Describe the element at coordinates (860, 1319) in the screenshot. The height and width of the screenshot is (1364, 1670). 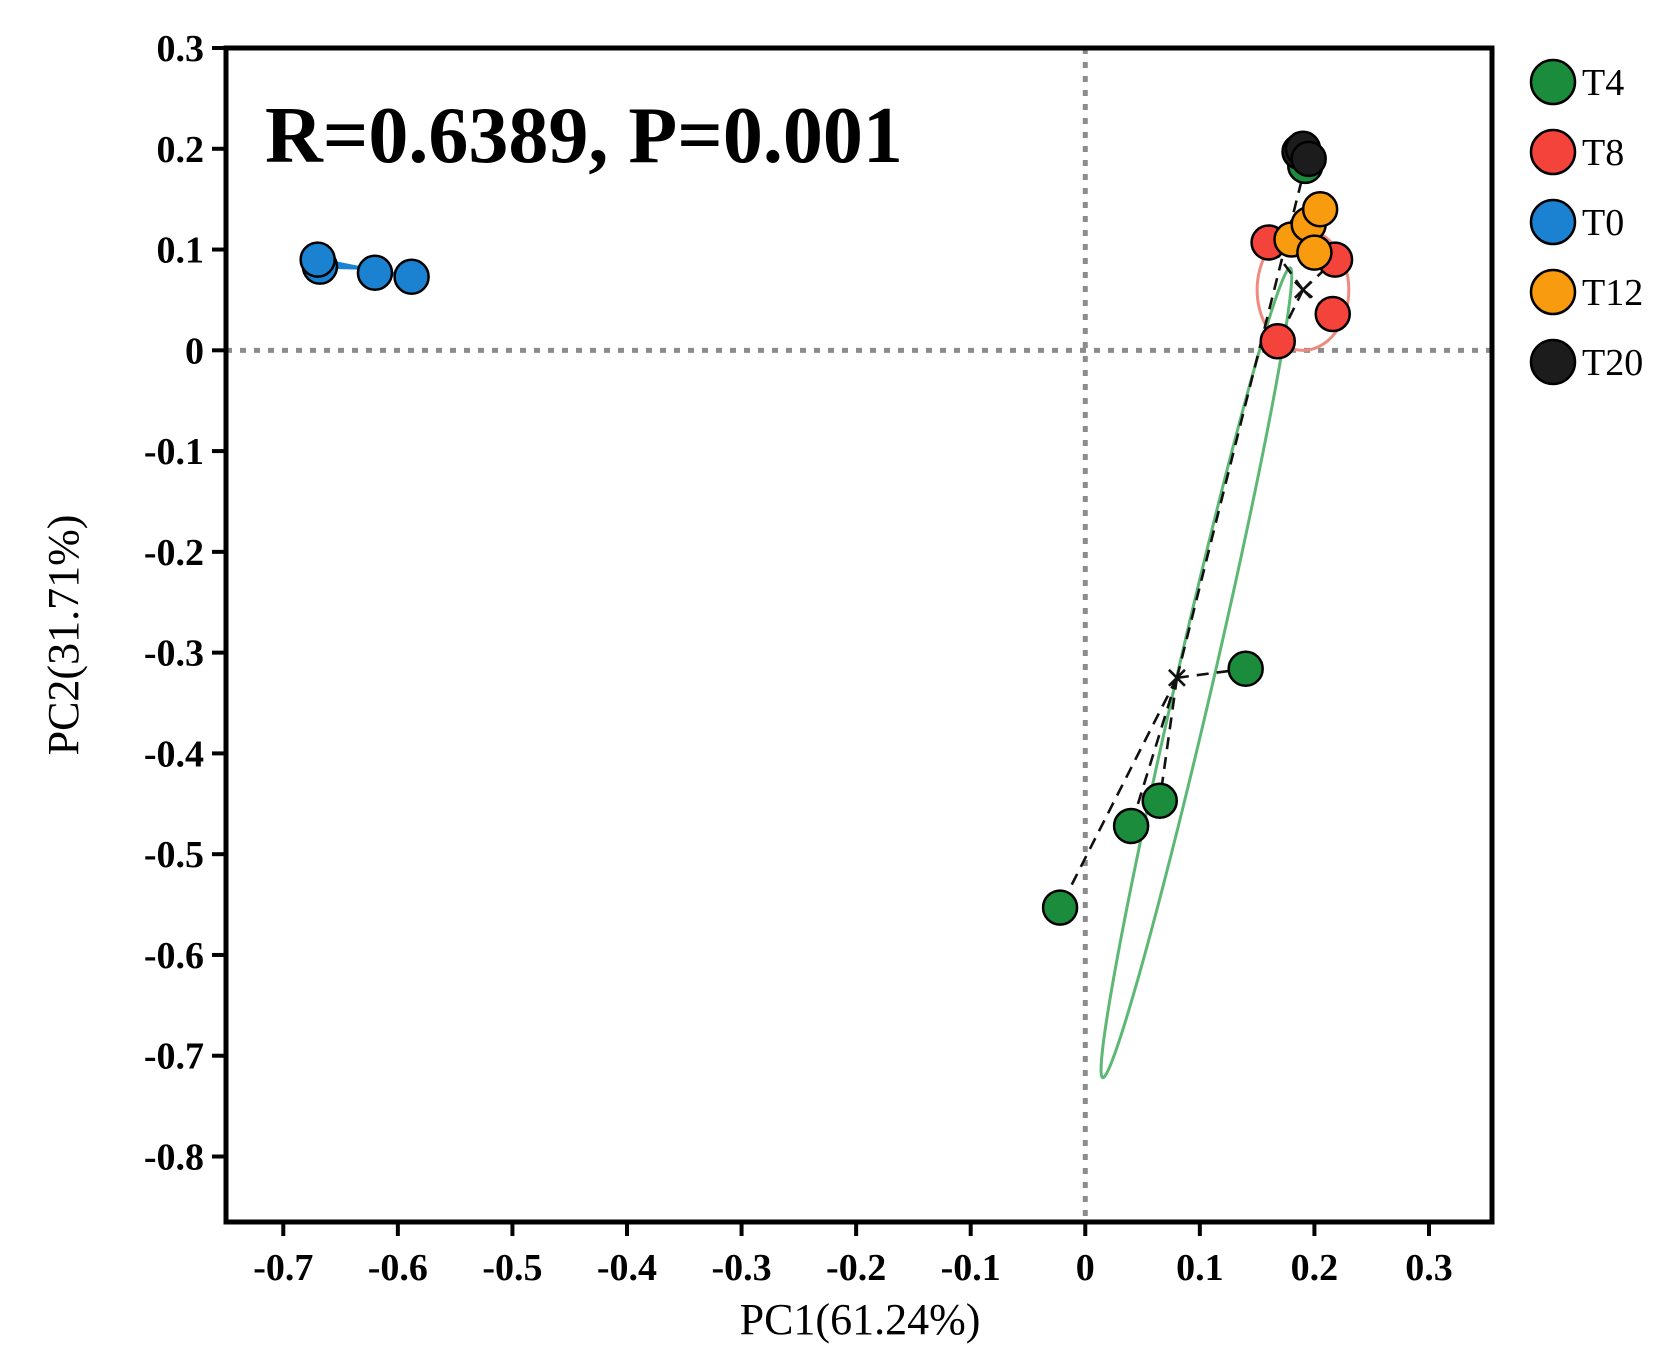
I see `x-axis-title: PC1(61.24%)` at that location.